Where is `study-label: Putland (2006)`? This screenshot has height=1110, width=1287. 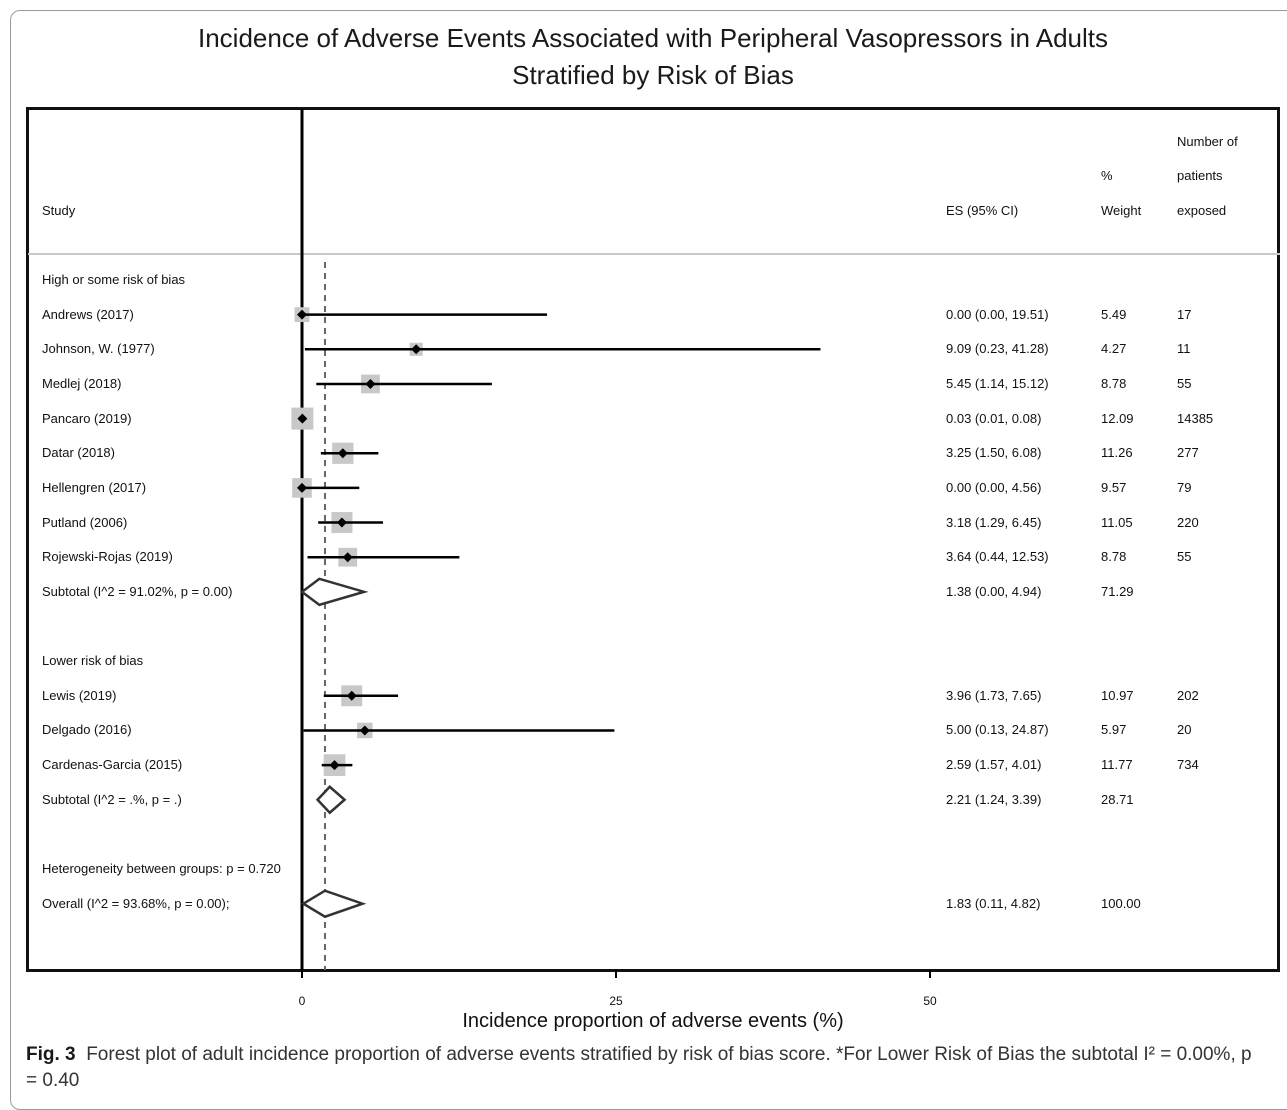 study-label: Putland (2006) is located at coordinates (85, 522).